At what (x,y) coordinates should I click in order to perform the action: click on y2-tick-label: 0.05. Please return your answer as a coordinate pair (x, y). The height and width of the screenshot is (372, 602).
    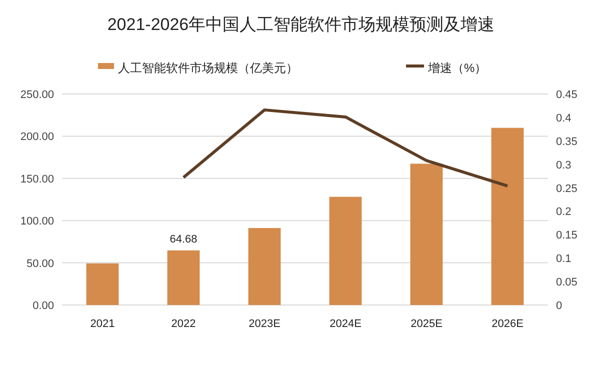
    Looking at the image, I should click on (567, 282).